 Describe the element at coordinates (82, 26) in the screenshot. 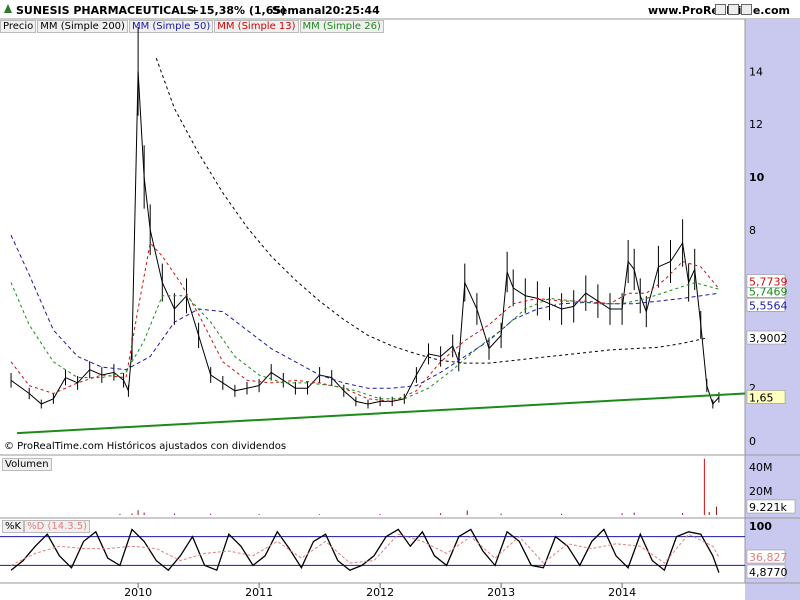

I see `legend-ma200: MM (Simple 200)` at that location.